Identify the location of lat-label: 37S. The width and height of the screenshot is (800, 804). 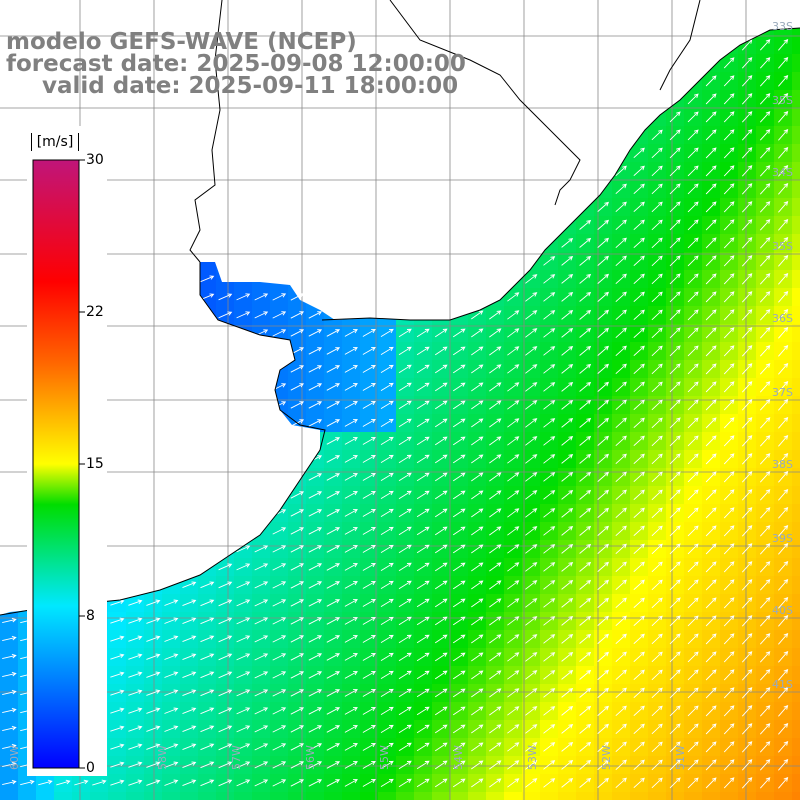
(782, 392).